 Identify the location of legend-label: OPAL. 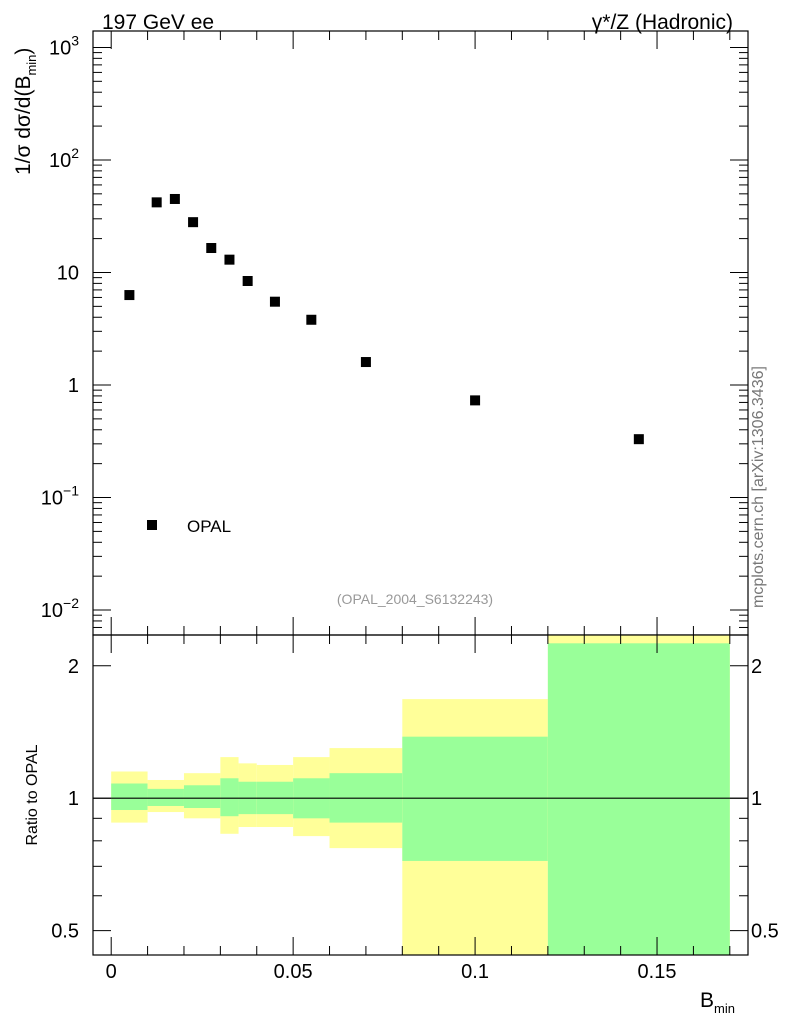
(209, 526).